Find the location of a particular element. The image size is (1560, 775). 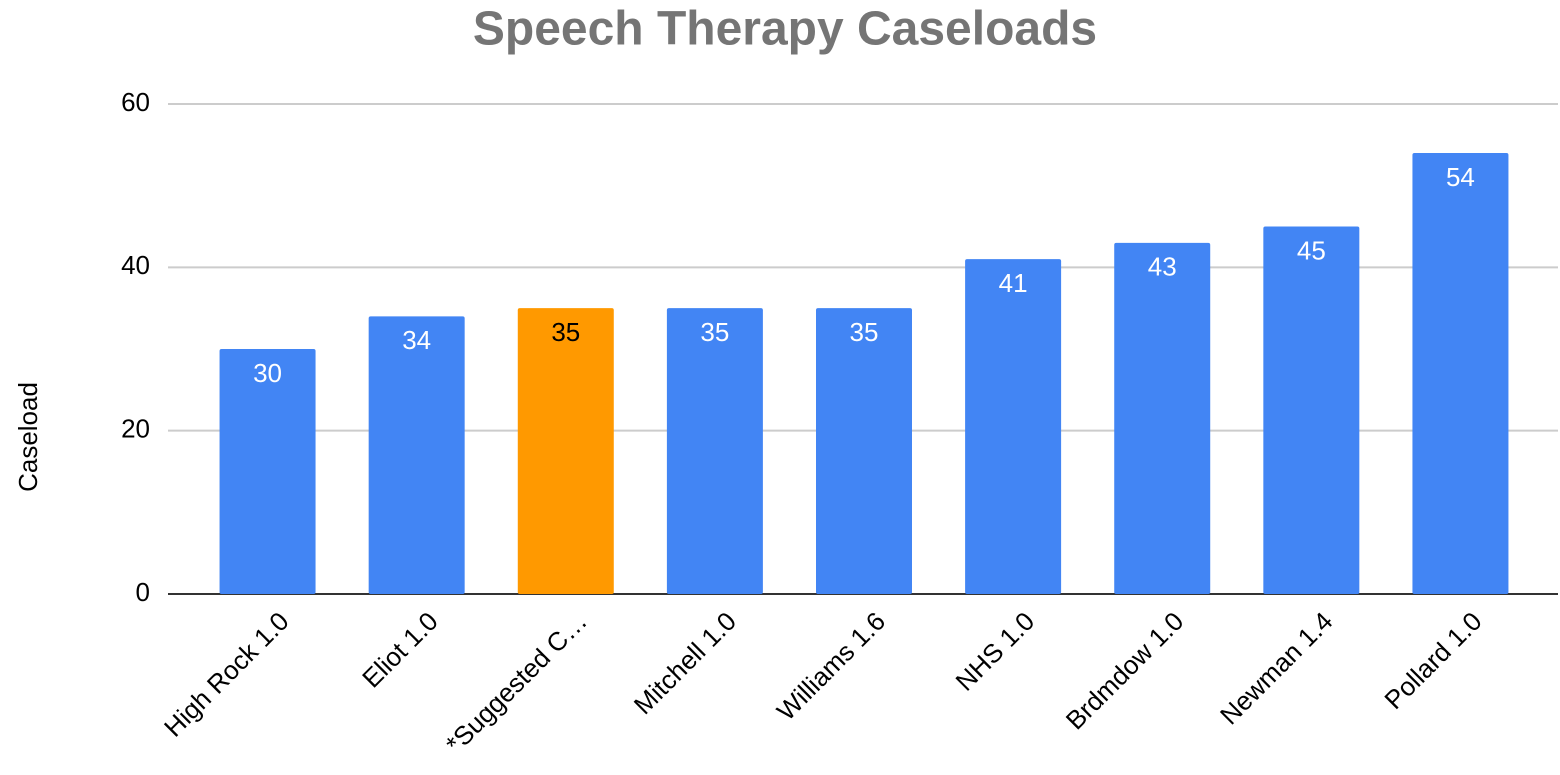

x-tick-label: Mitchell 1.0 is located at coordinates (685, 663).